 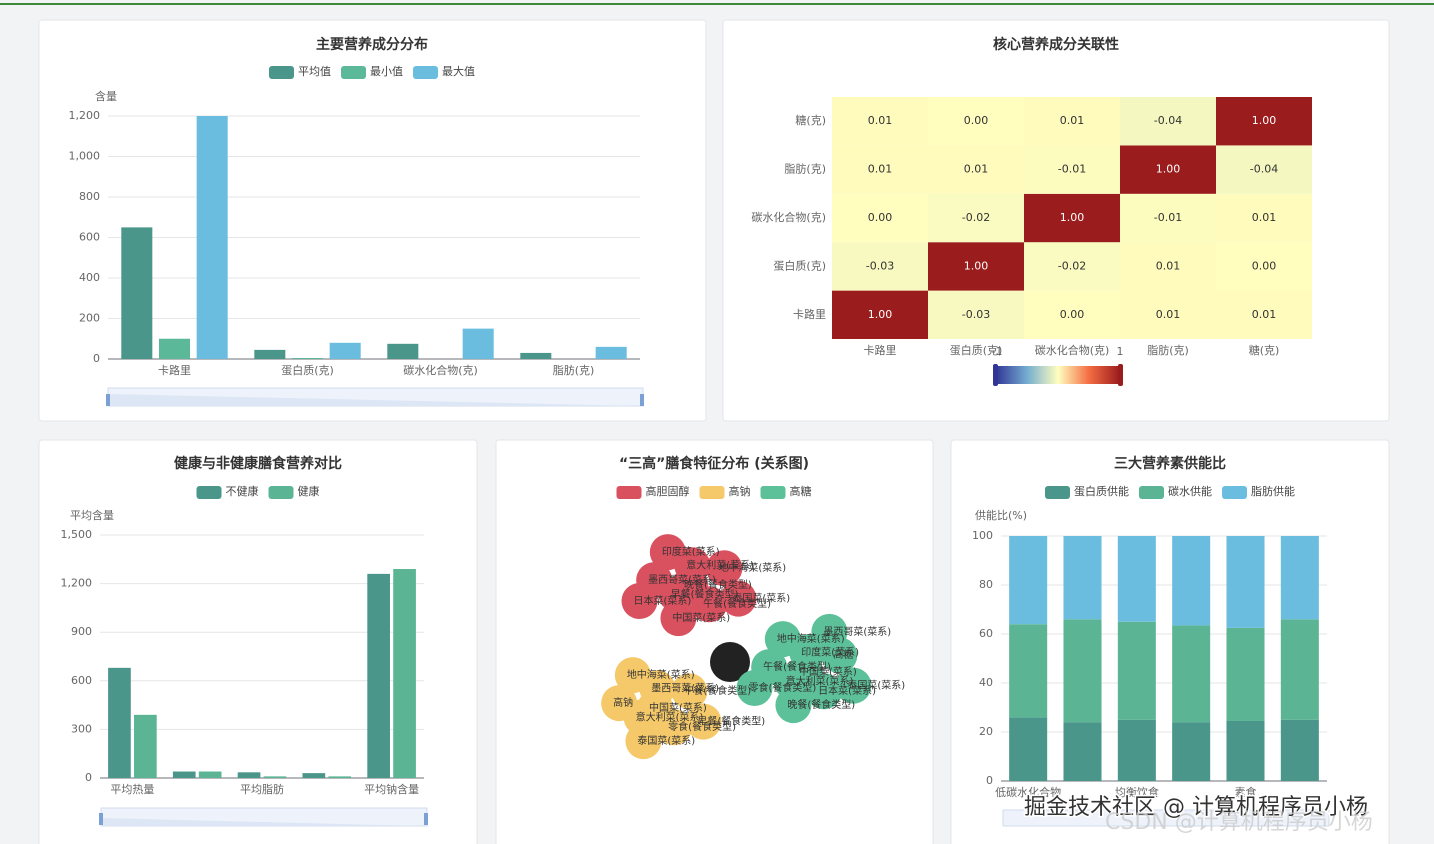 I want to click on node-label: 地中海菜(菜系), so click(x=752, y=567).